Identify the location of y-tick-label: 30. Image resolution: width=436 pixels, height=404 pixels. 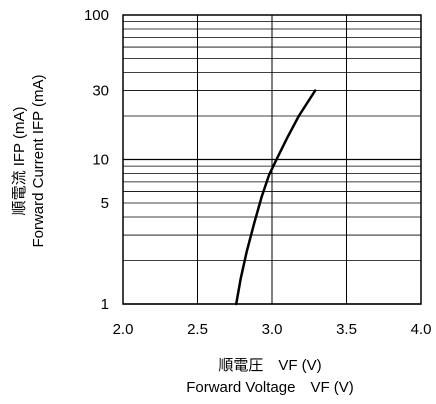
(100, 91).